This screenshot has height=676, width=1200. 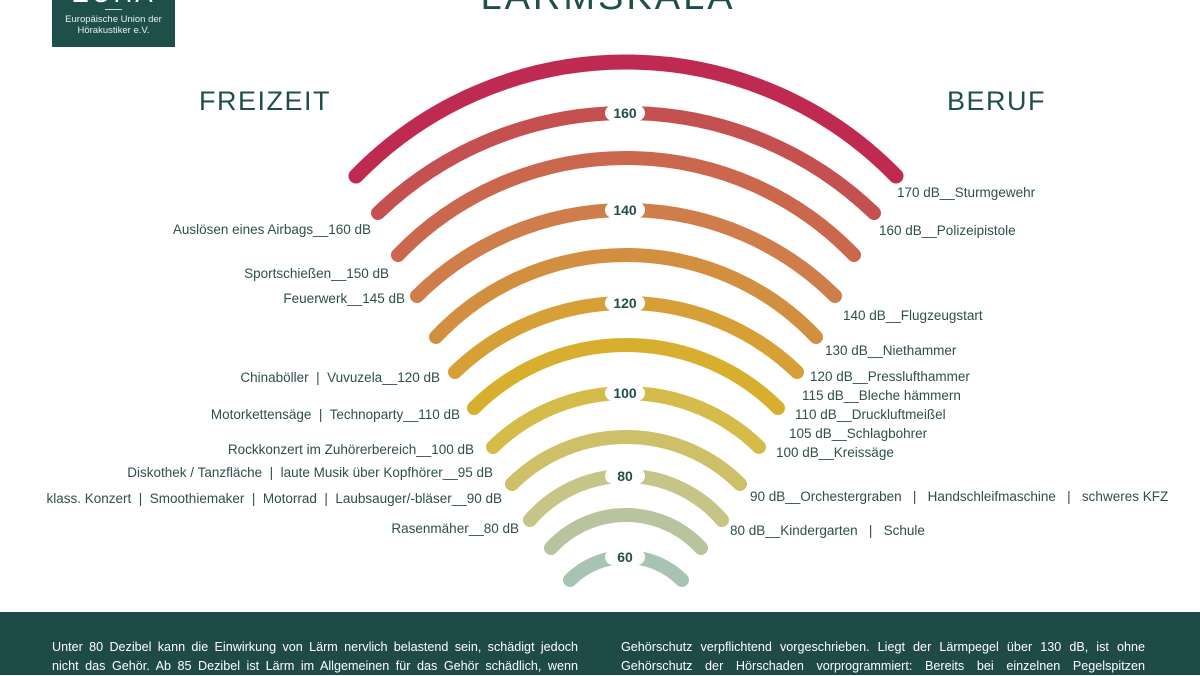 What do you see at coordinates (113, 9) in the screenshot?
I see `logo-divider` at bounding box center [113, 9].